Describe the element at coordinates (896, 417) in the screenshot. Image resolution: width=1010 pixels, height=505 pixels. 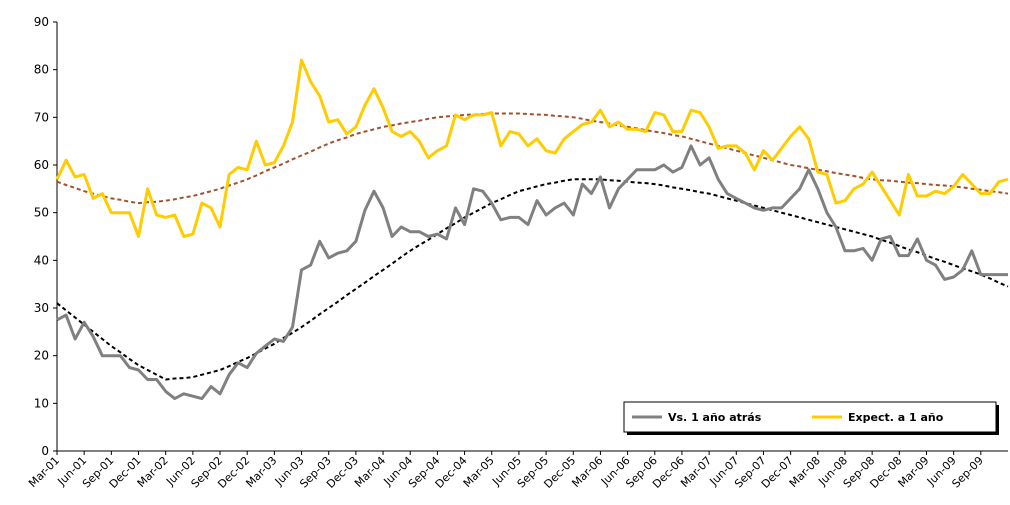
I see `legend-label: Expect. a 1 año` at that location.